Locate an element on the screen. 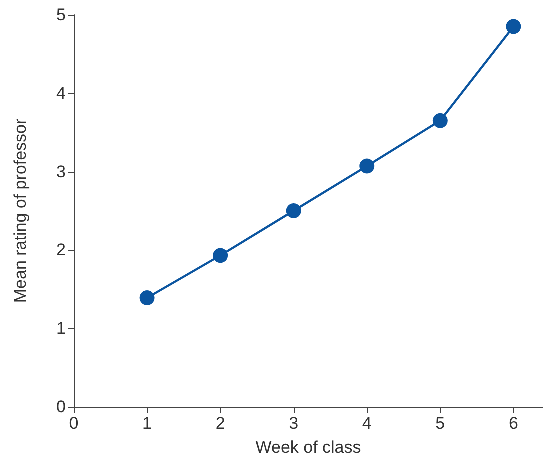 The width and height of the screenshot is (547, 474). y-tick-label: 1 is located at coordinates (61, 328).